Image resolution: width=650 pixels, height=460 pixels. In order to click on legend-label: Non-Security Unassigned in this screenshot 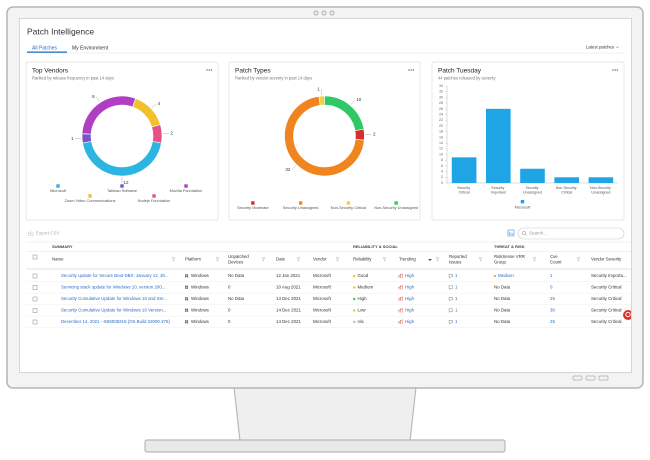, I will do `click(396, 207)`.